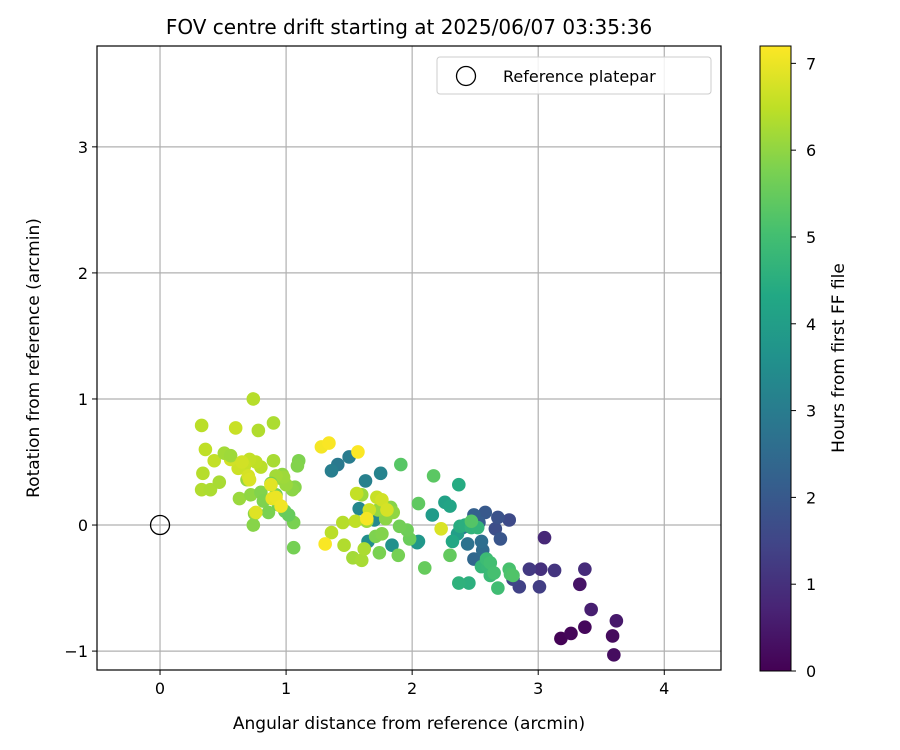 The width and height of the screenshot is (900, 750). What do you see at coordinates (811, 497) in the screenshot?
I see `colorbar-tick-label: 2` at bounding box center [811, 497].